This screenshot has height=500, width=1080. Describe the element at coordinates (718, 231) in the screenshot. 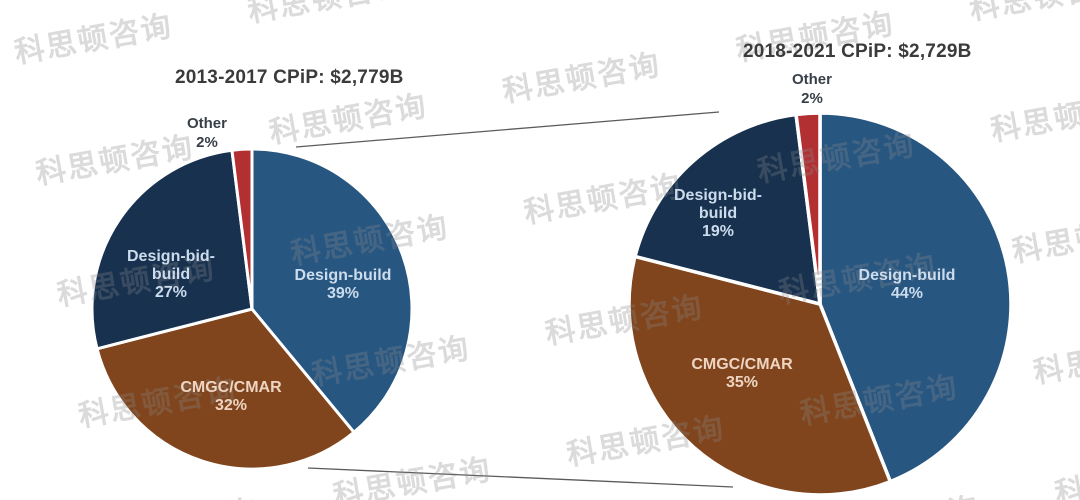

I see `slice-percent-text: 19%` at that location.